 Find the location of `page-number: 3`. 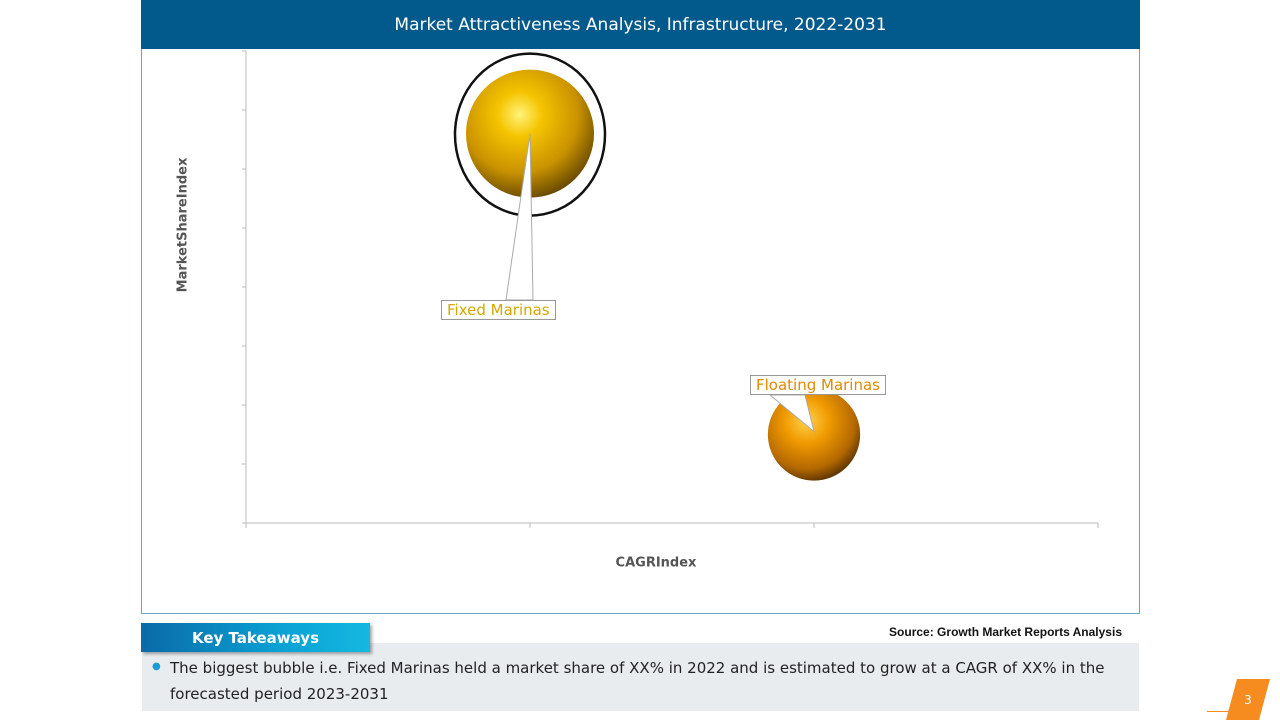

page-number: 3 is located at coordinates (1248, 699).